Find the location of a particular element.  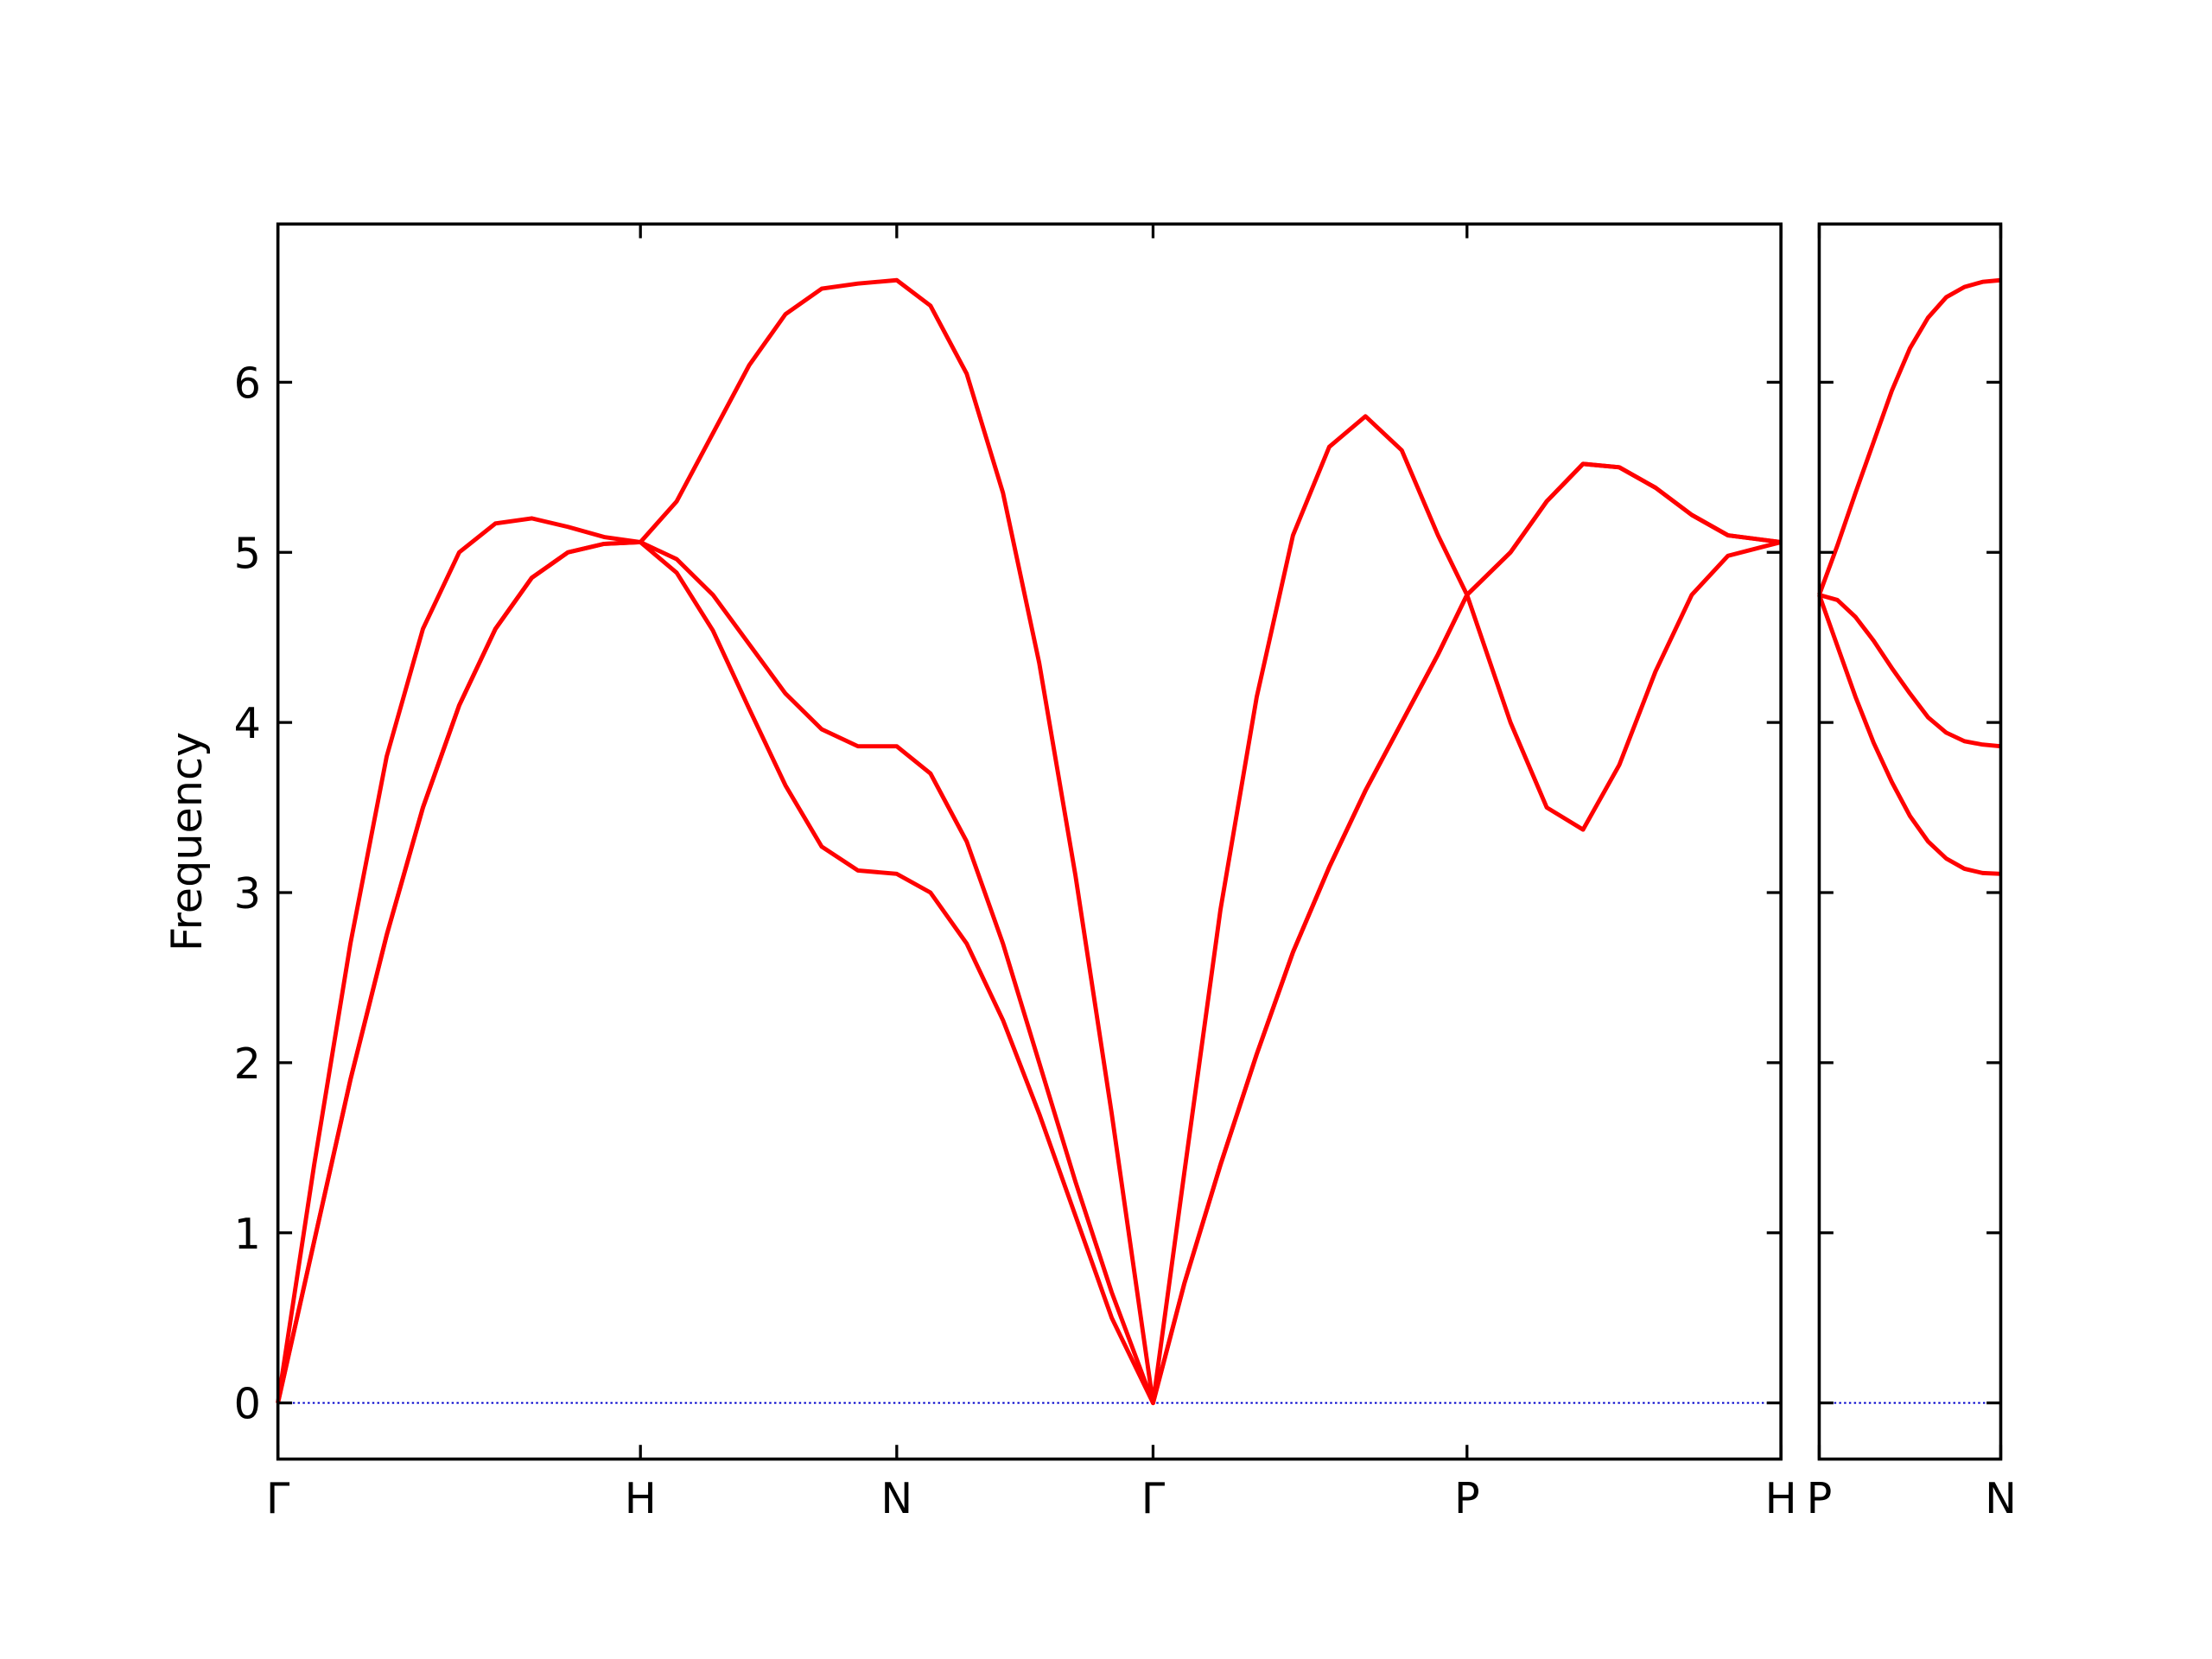

axes-frame is located at coordinates (1910, 841).